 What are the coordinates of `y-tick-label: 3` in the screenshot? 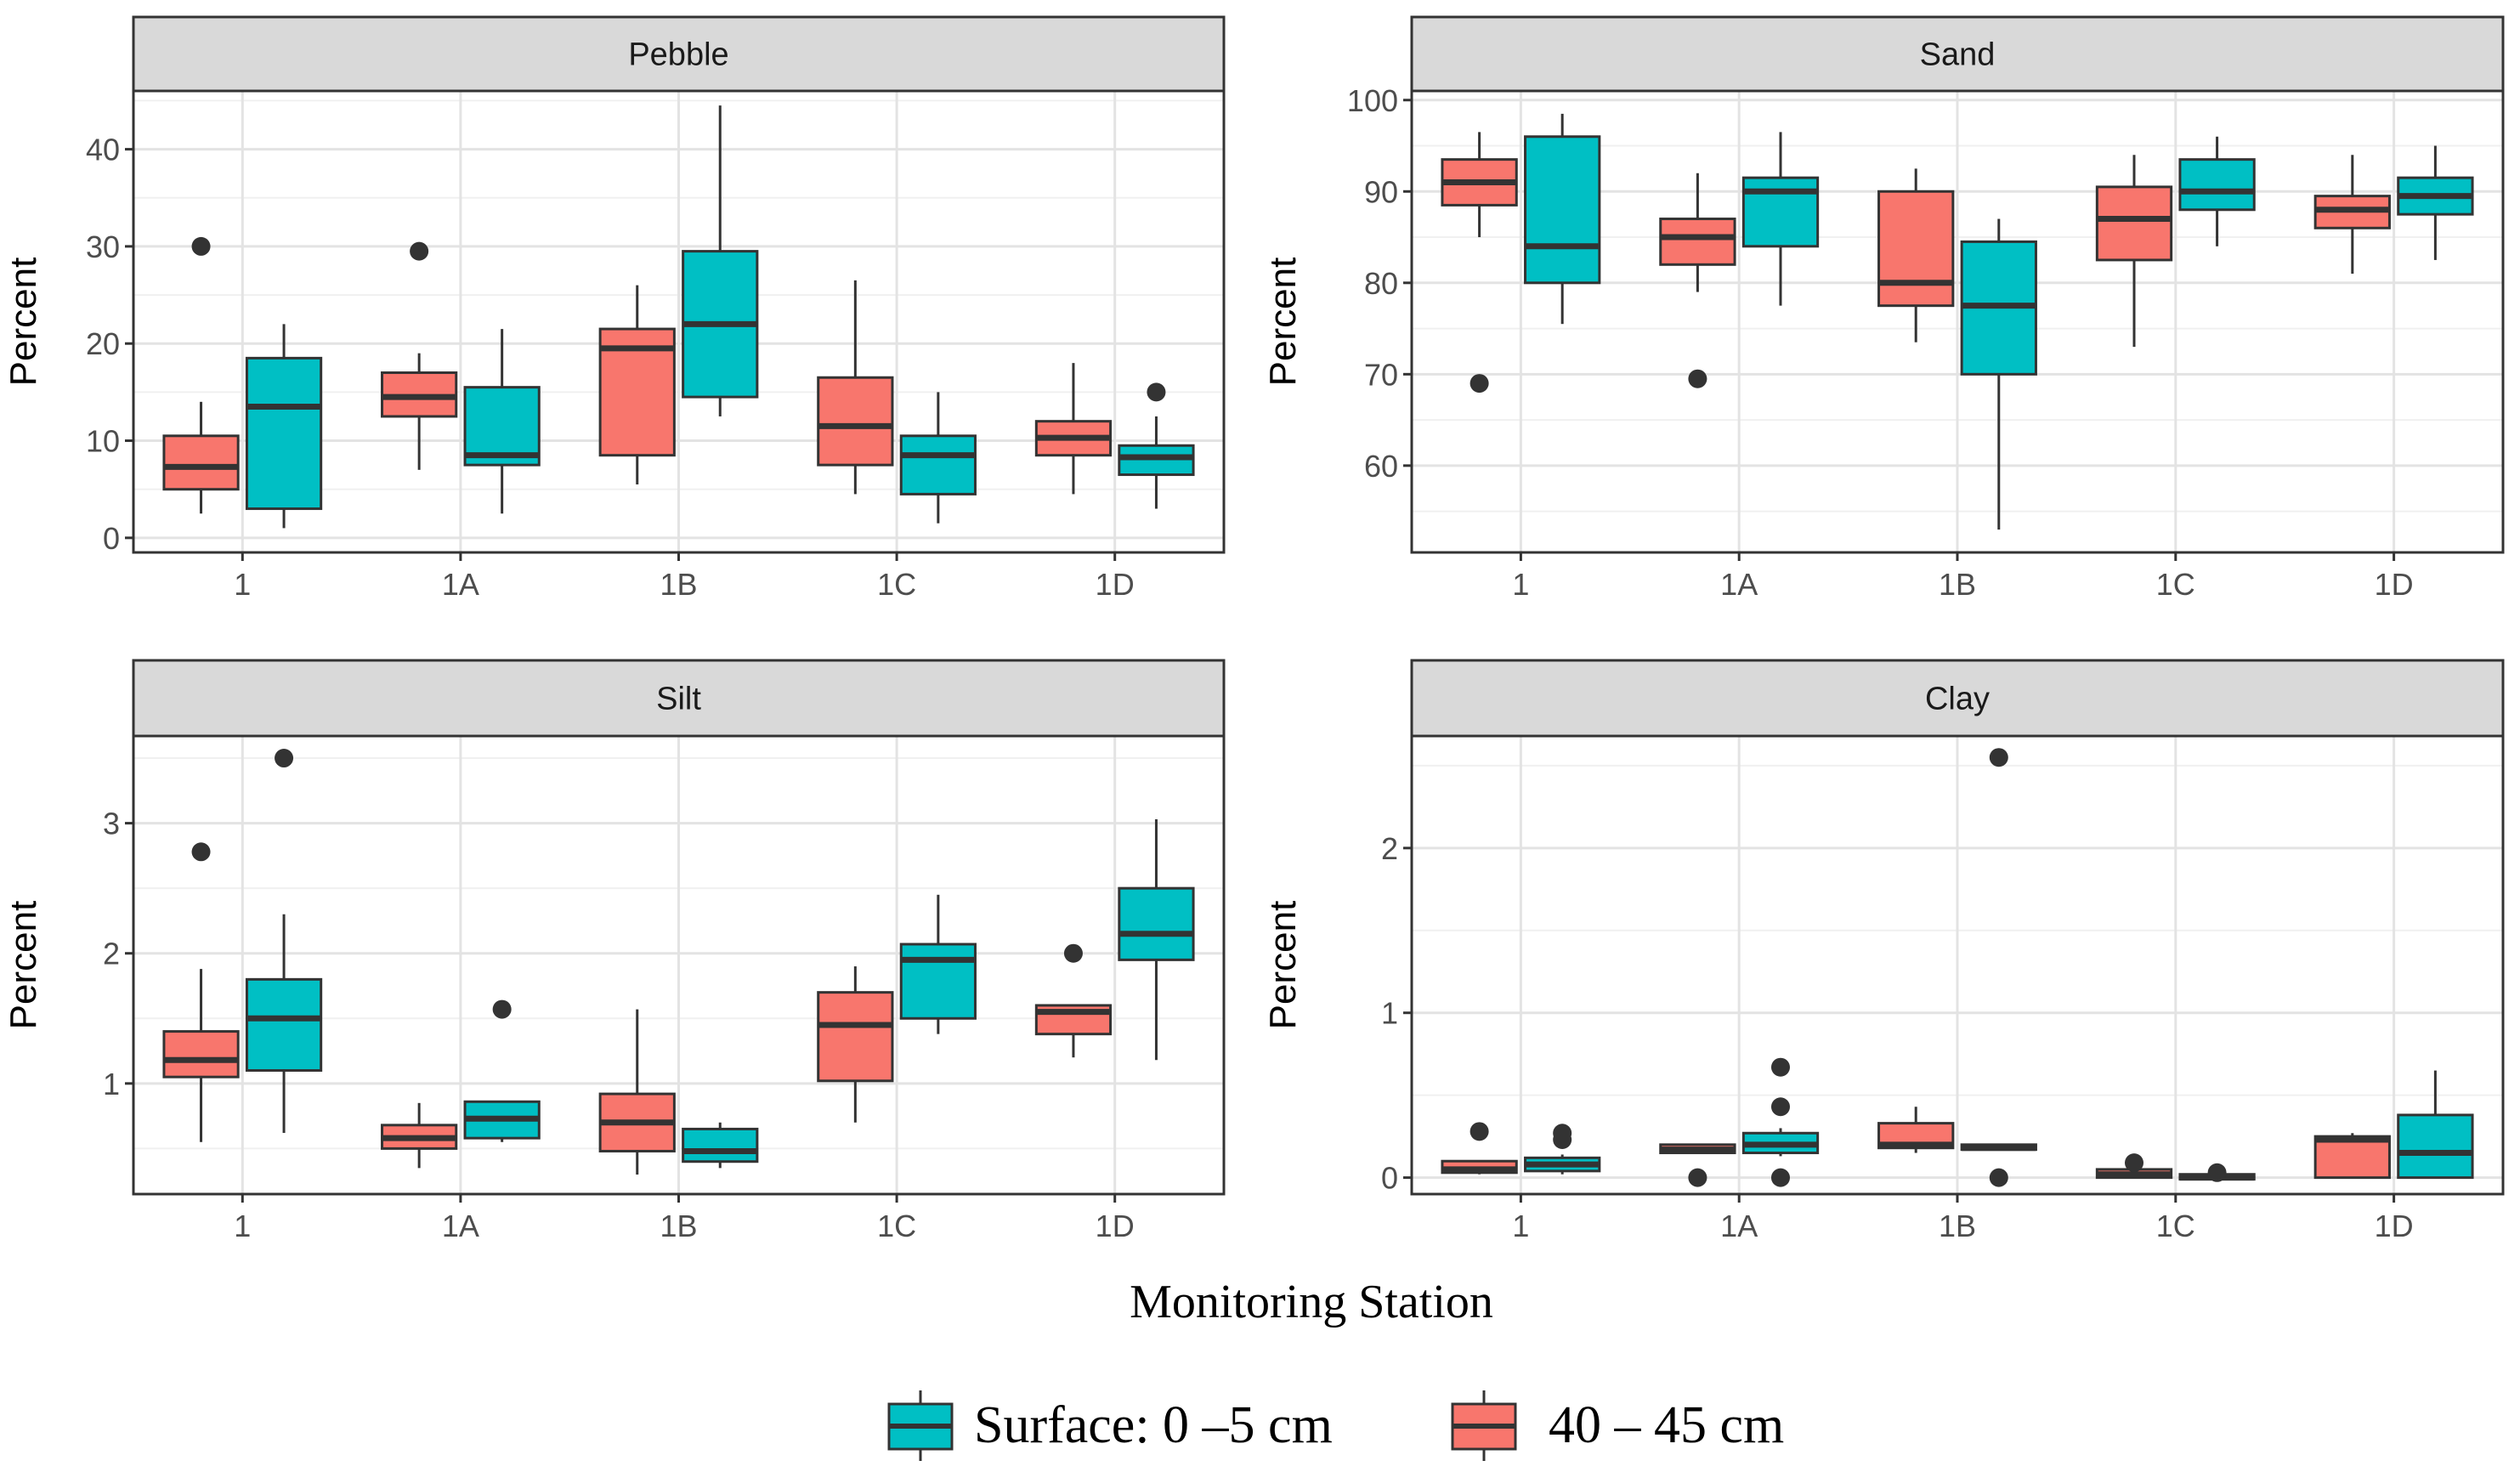 It's located at (111, 824).